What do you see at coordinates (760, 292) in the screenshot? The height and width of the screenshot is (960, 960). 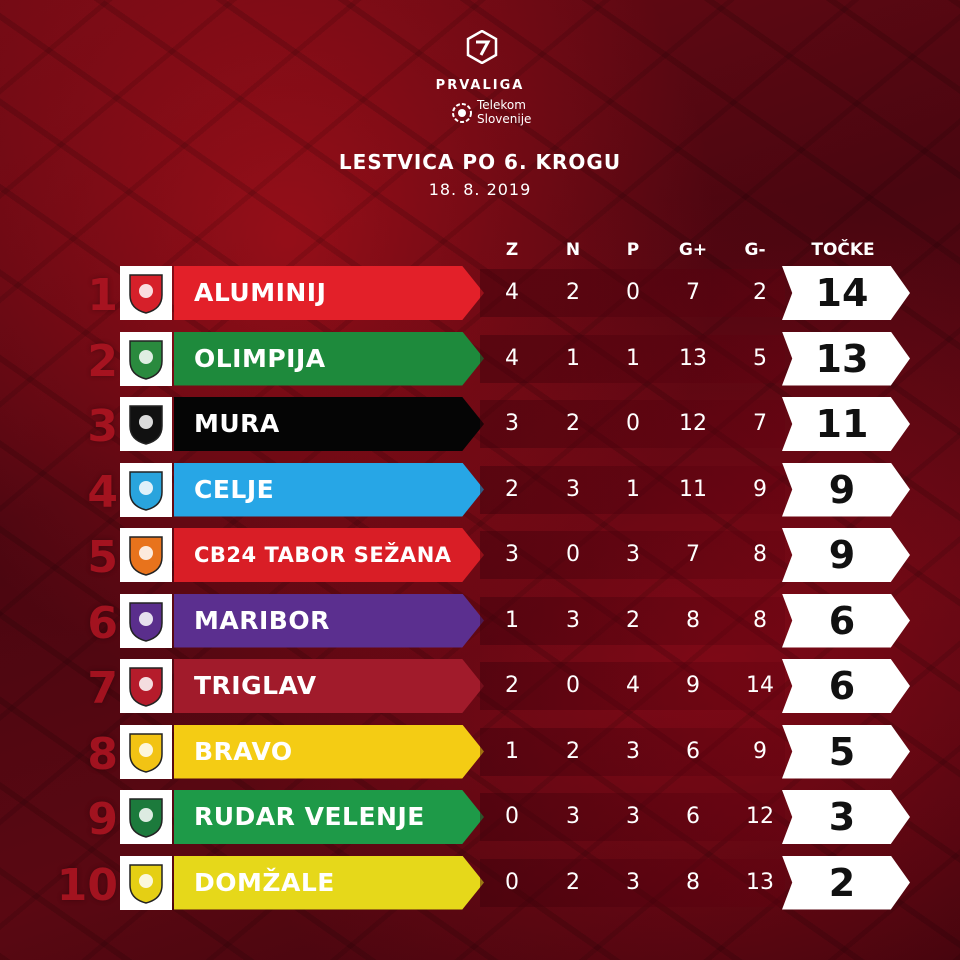 I see `stat-ga: 2` at bounding box center [760, 292].